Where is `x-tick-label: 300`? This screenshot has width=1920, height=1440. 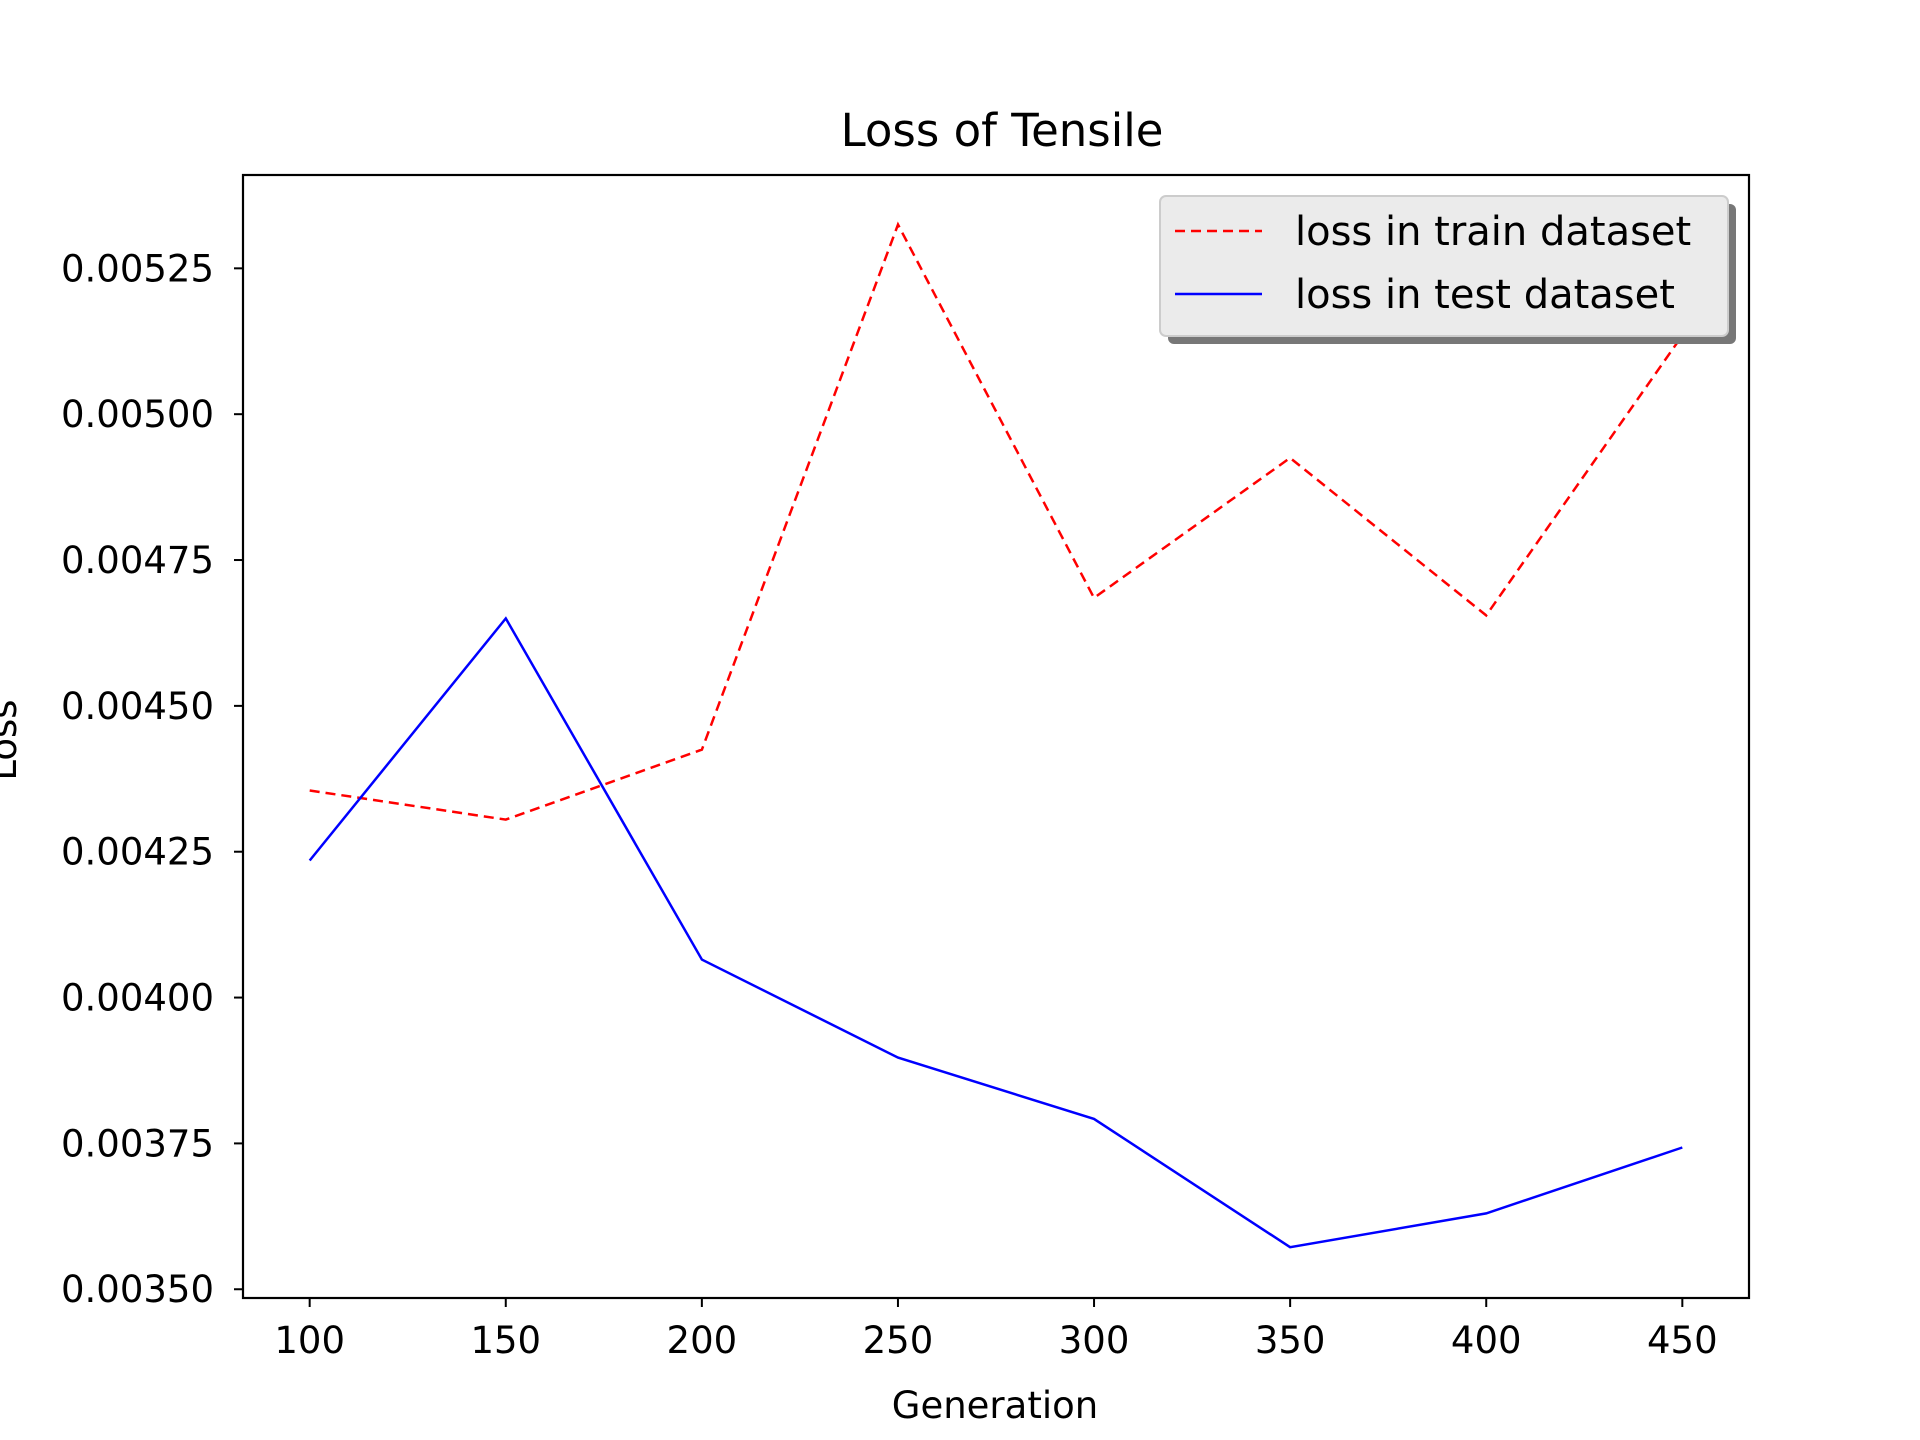 x-tick-label: 300 is located at coordinates (1094, 1340).